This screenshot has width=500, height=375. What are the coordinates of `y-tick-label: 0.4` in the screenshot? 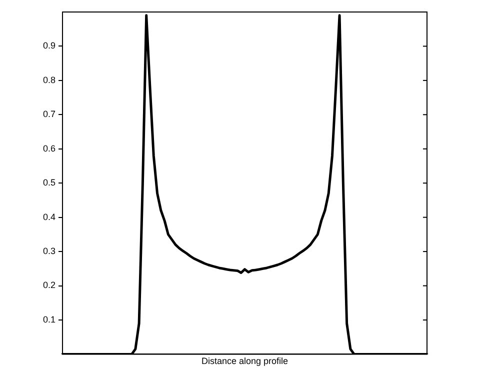 It's located at (49, 217).